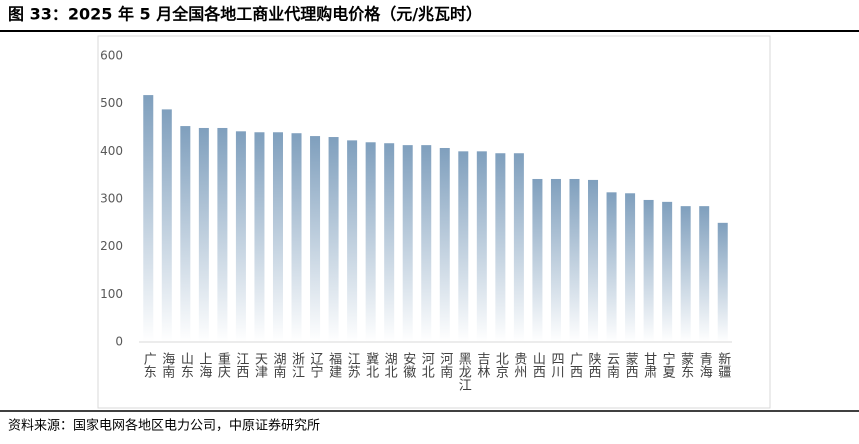 The height and width of the screenshot is (444, 859). I want to click on x-tick-label: 海南, so click(167, 365).